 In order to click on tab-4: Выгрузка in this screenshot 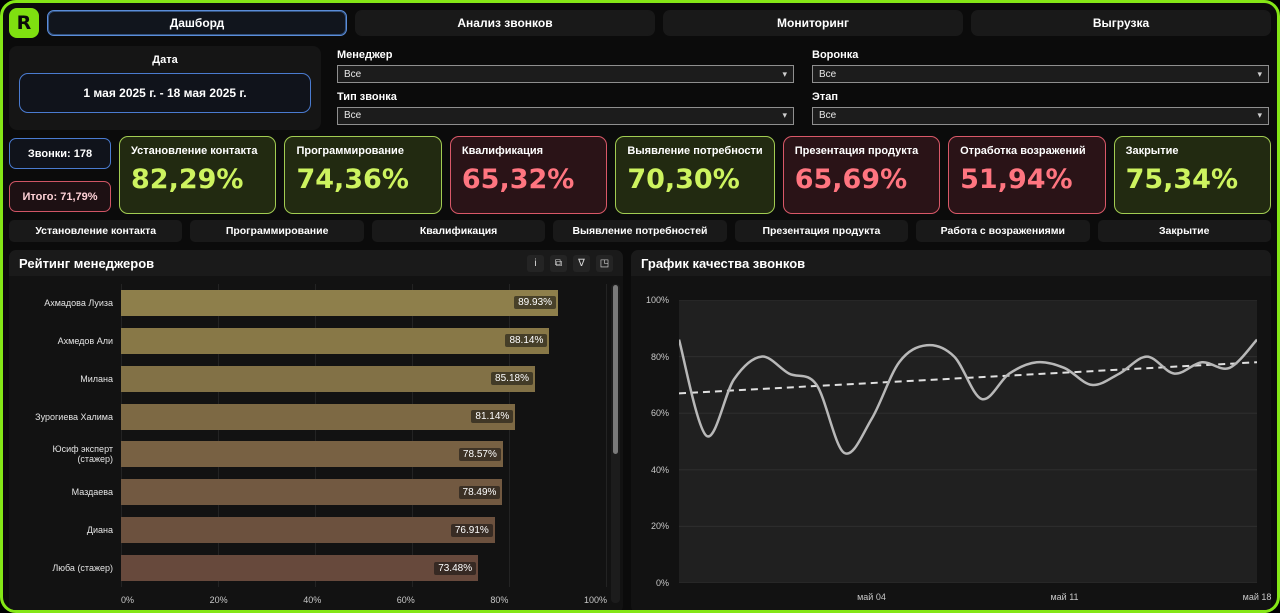, I will do `click(1121, 23)`.